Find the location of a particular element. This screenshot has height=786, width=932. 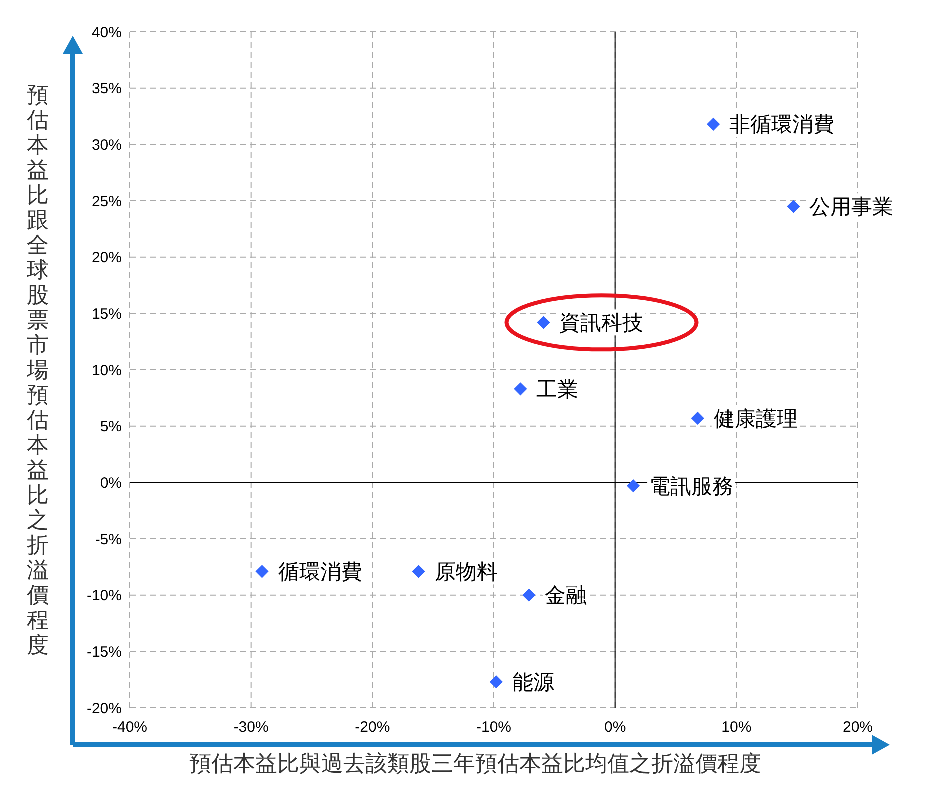

series-label: 循環消費 is located at coordinates (320, 572).